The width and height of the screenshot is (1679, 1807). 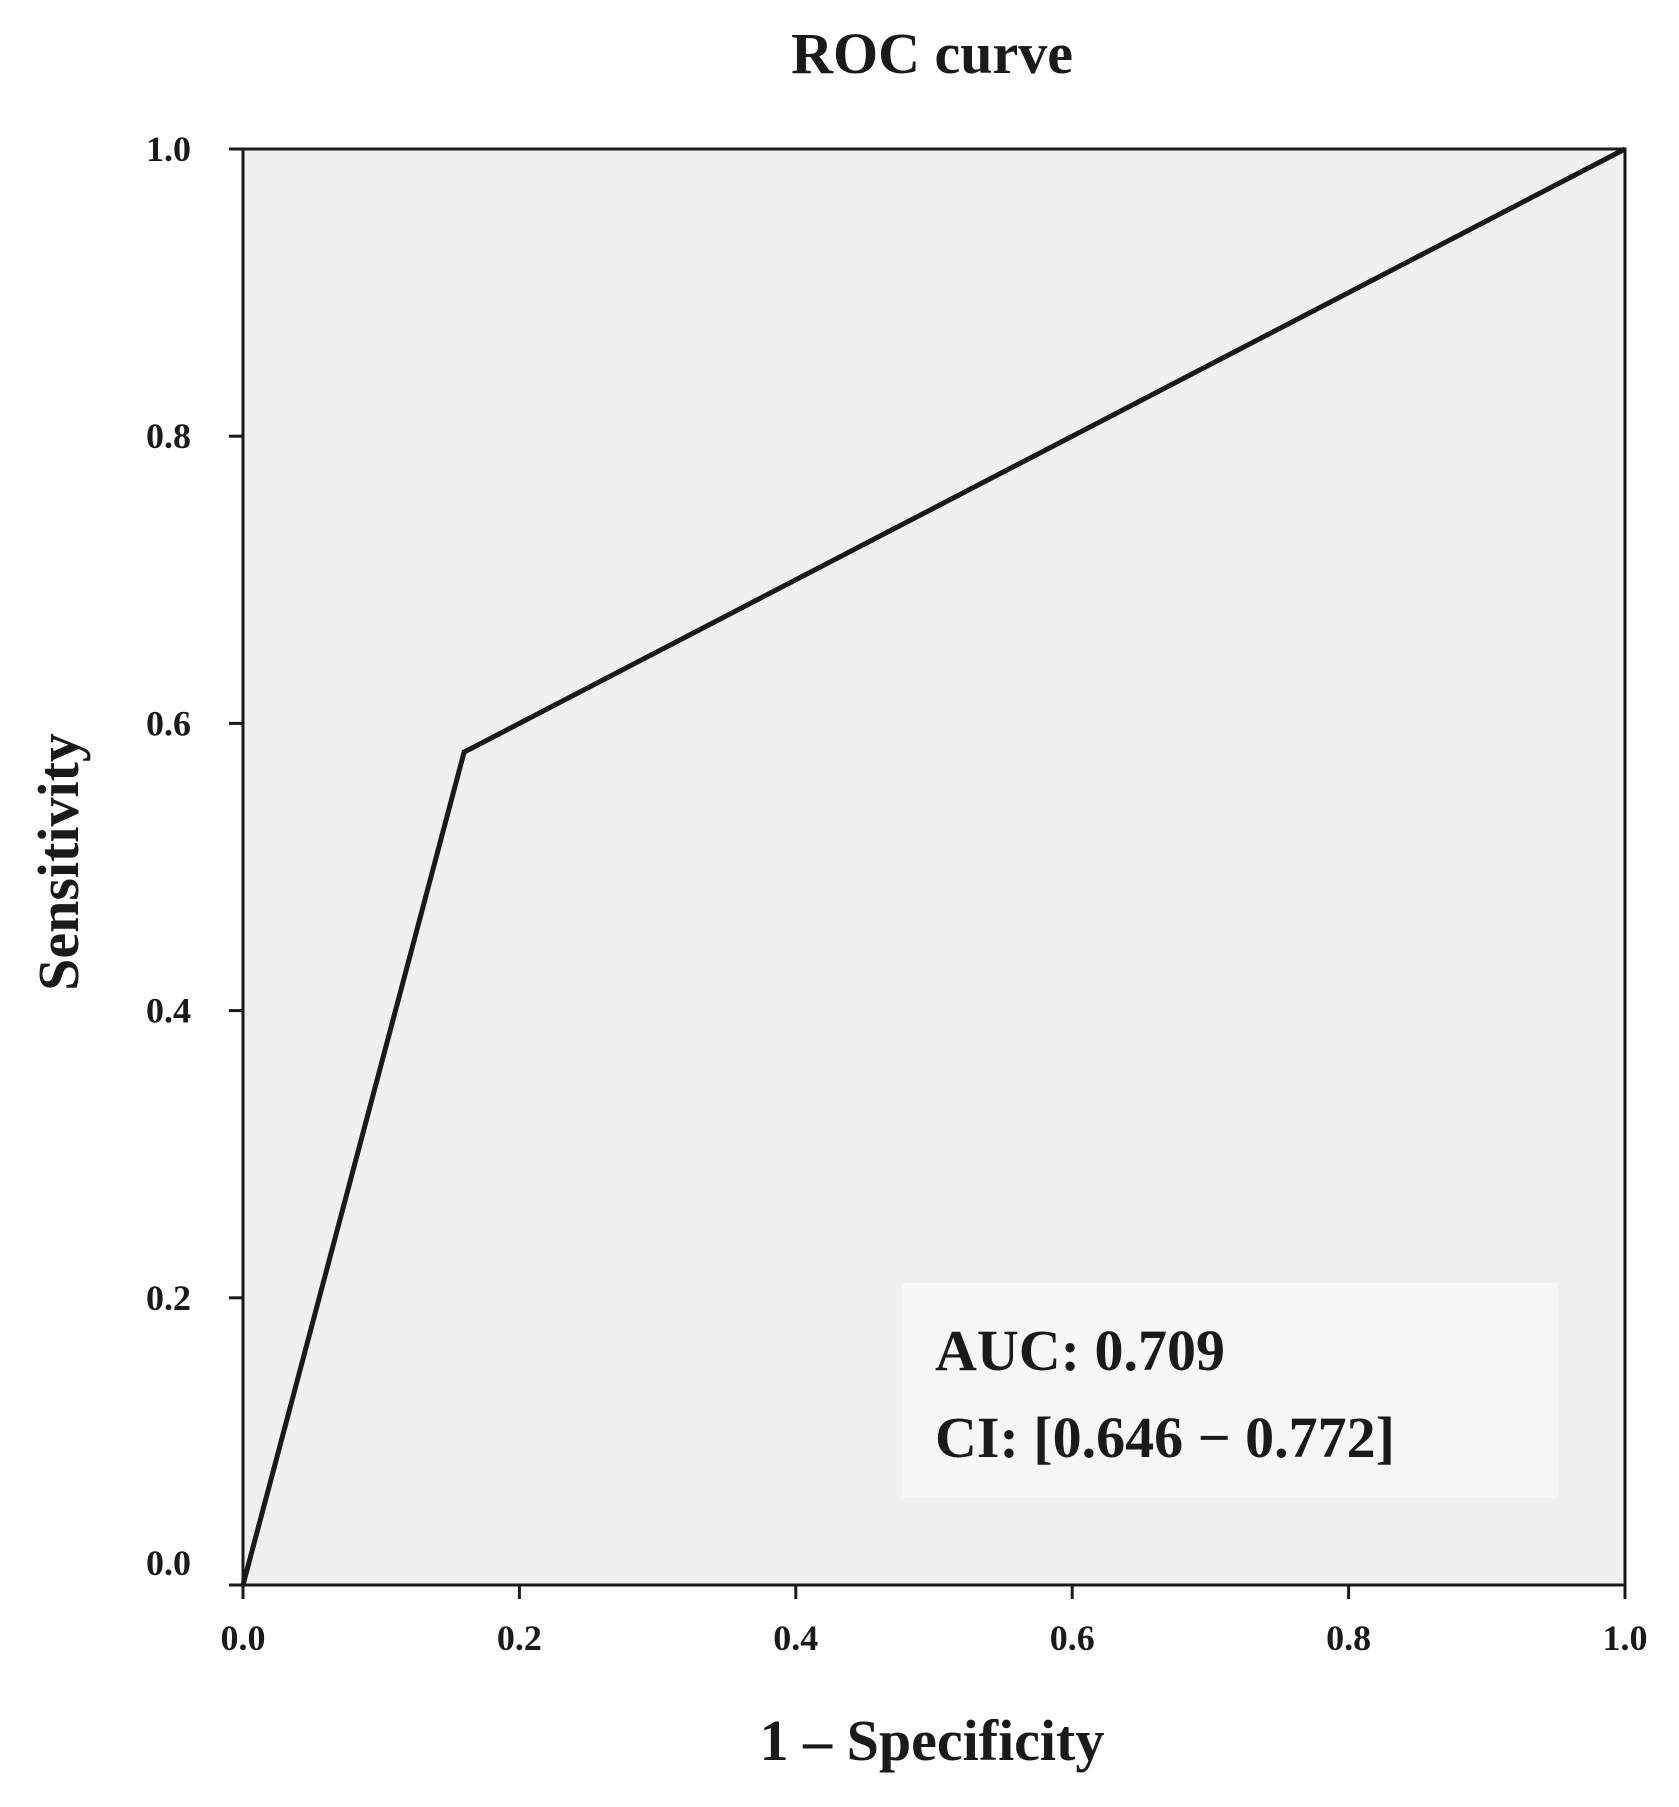 I want to click on x-tick-label-2: 0.4, so click(x=795, y=1638).